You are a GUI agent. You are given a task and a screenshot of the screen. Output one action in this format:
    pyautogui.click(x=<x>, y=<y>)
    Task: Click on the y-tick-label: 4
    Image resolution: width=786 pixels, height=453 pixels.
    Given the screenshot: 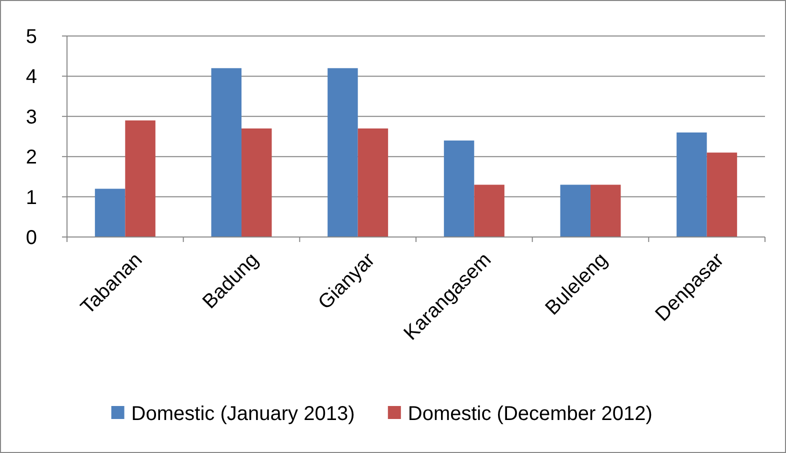 What is the action you would take?
    pyautogui.click(x=31, y=77)
    